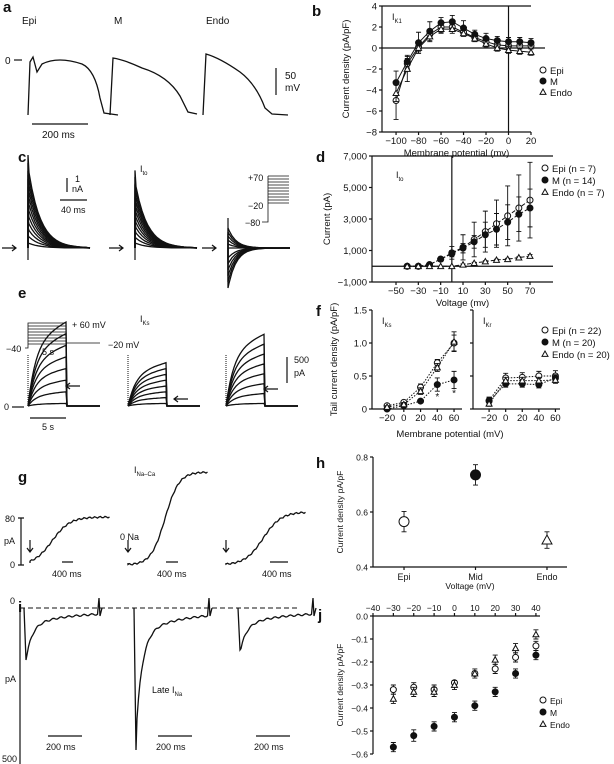 The width and height of the screenshot is (614, 764). I want to click on iks-label-main: I, so click(141, 319).